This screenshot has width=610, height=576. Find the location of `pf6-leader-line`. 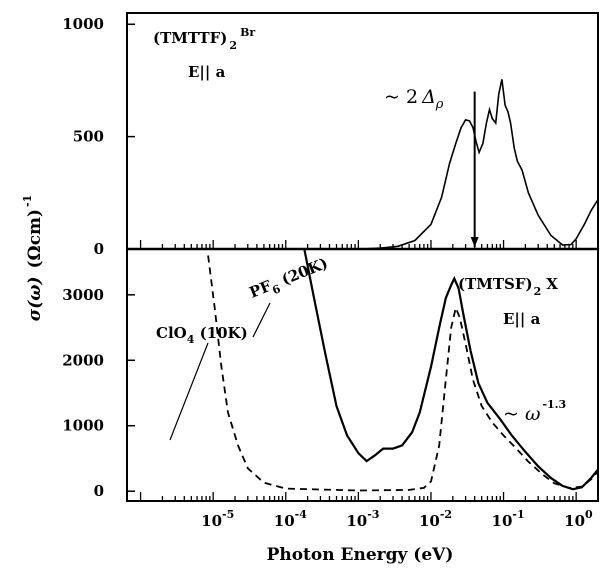

pf6-leader-line is located at coordinates (261, 320).